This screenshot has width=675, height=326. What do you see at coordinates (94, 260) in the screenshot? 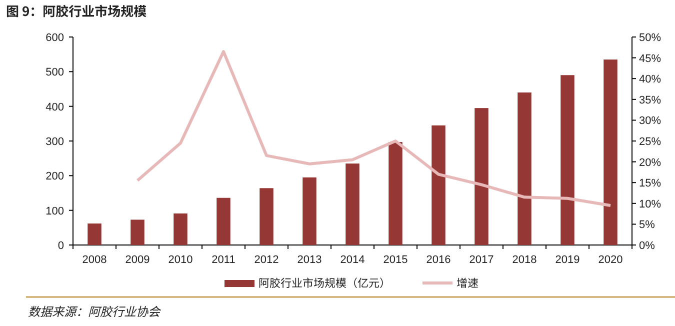
I see `x-tick-label: 2008` at bounding box center [94, 260].